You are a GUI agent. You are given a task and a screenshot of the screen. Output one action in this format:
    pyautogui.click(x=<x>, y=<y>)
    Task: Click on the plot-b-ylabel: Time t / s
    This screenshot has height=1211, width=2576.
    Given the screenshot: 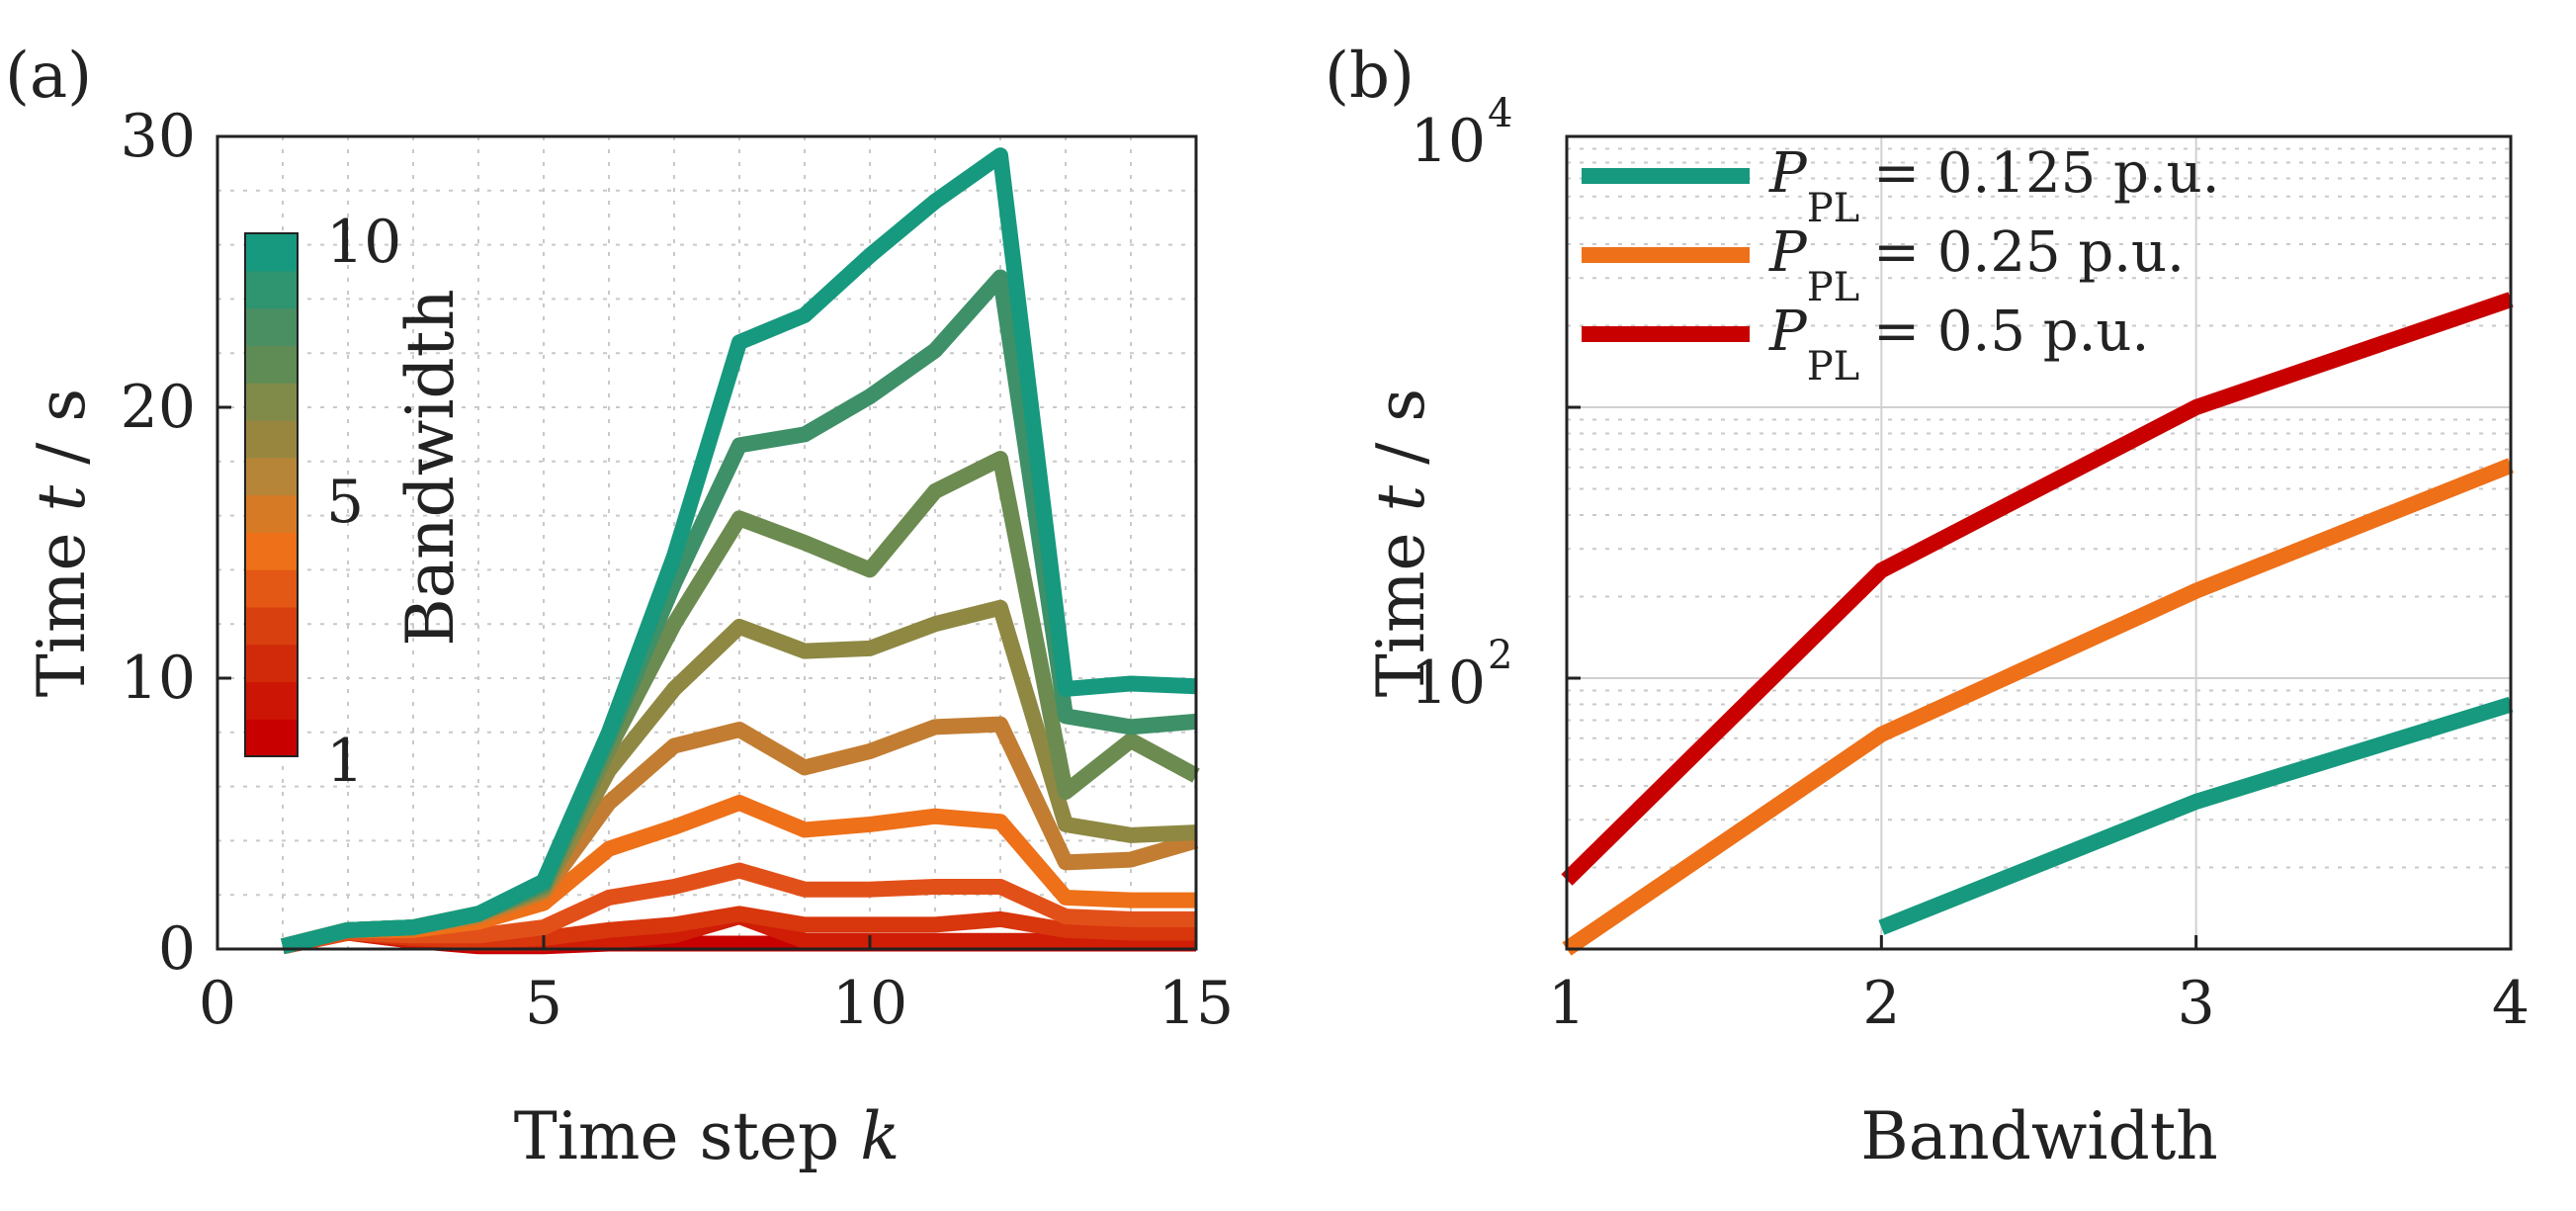 What is the action you would take?
    pyautogui.click(x=1401, y=543)
    